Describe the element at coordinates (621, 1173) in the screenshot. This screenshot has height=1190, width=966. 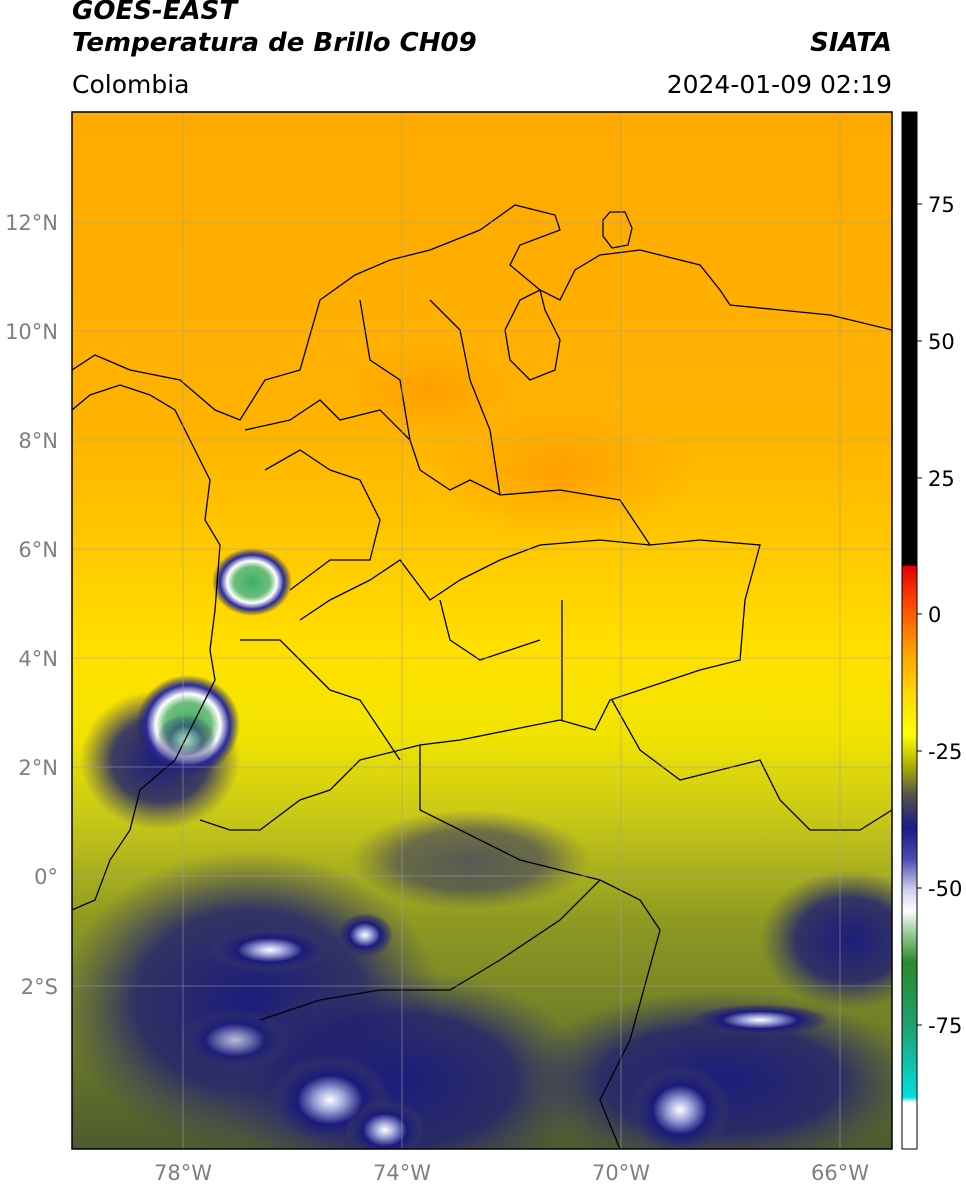
I see `lon-label: 70°W` at that location.